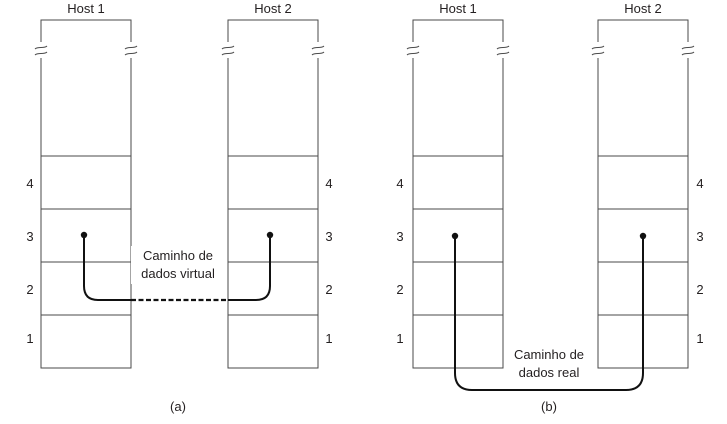 The image size is (727, 424). I want to click on host1-stack-b, so click(458, 194).